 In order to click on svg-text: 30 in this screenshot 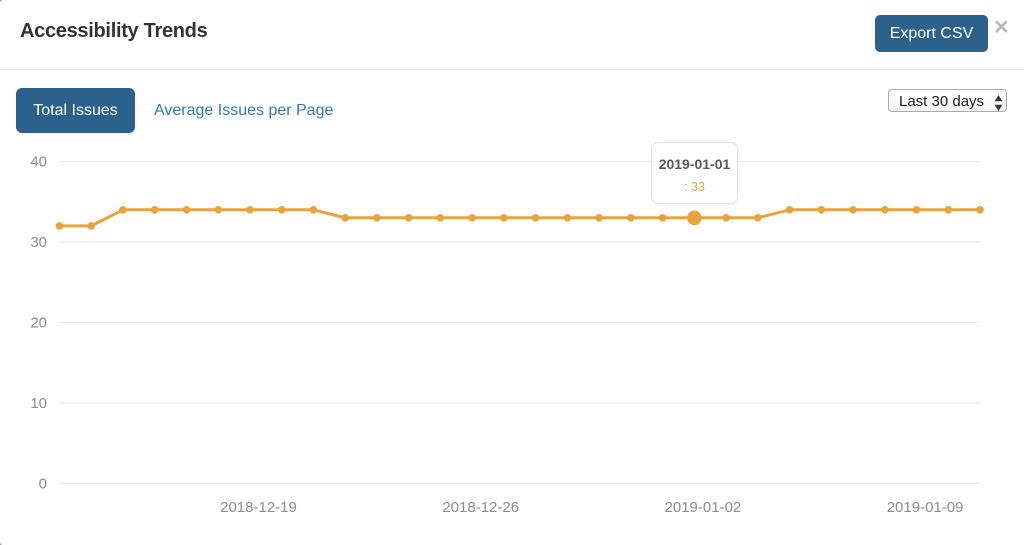, I will do `click(38, 242)`.